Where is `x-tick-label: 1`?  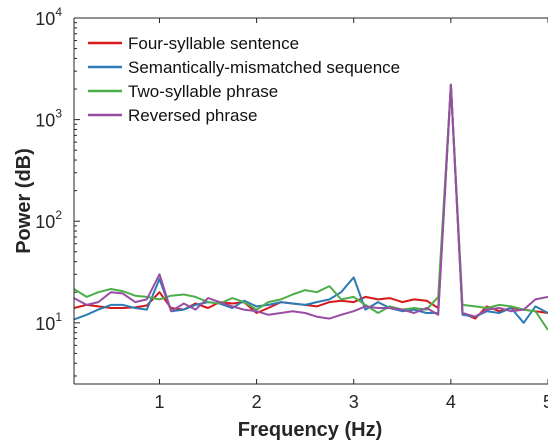
x-tick-label: 1 is located at coordinates (159, 402).